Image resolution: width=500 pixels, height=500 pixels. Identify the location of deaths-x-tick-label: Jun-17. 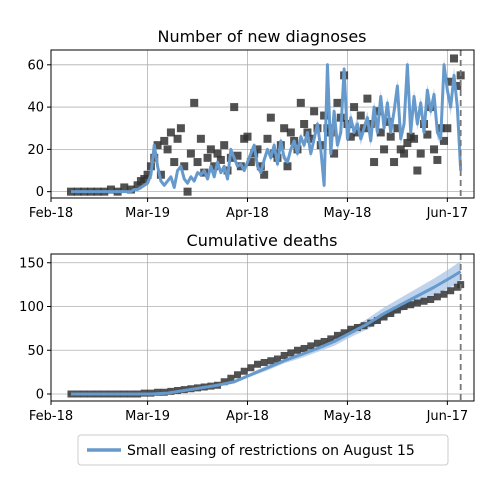
(447, 416).